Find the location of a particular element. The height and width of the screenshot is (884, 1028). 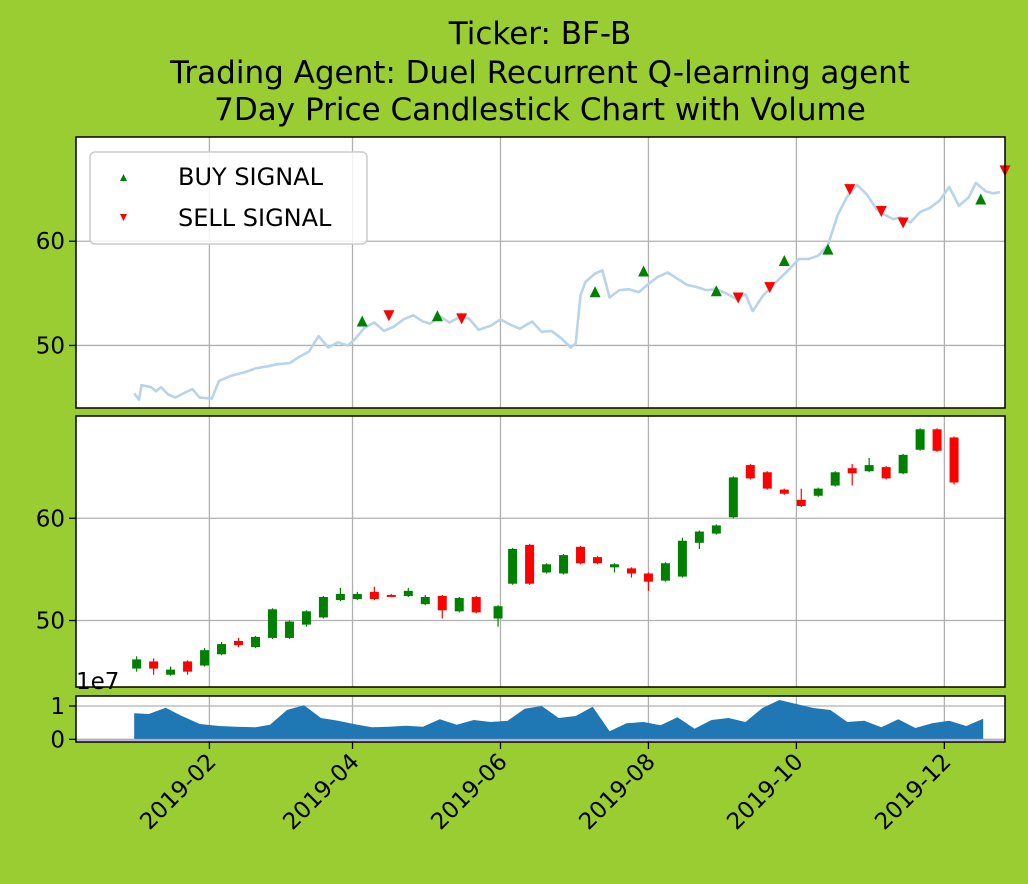

volume-y-tick-label: 0 is located at coordinates (57, 740).